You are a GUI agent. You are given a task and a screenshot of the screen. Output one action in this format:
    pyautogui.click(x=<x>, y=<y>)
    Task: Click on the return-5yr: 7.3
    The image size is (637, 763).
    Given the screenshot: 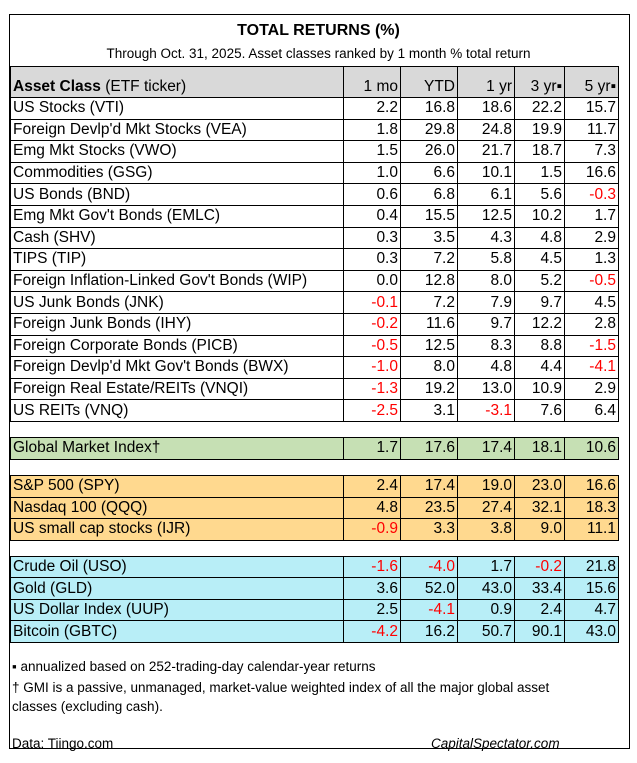 What is the action you would take?
    pyautogui.click(x=591, y=151)
    